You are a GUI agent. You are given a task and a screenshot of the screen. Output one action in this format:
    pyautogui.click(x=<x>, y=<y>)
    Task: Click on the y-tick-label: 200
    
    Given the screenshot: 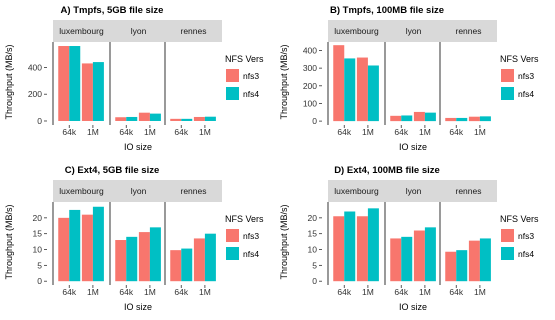 What is the action you would take?
    pyautogui.click(x=310, y=86)
    